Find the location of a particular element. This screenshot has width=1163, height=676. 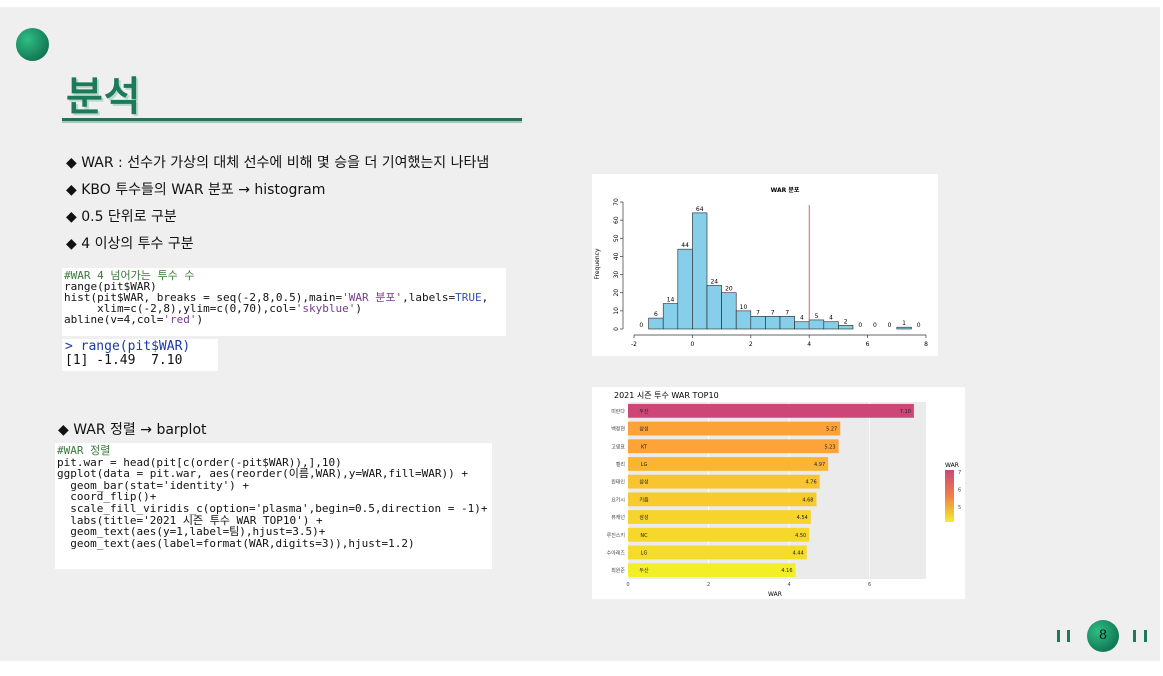

title-underline is located at coordinates (292, 119).